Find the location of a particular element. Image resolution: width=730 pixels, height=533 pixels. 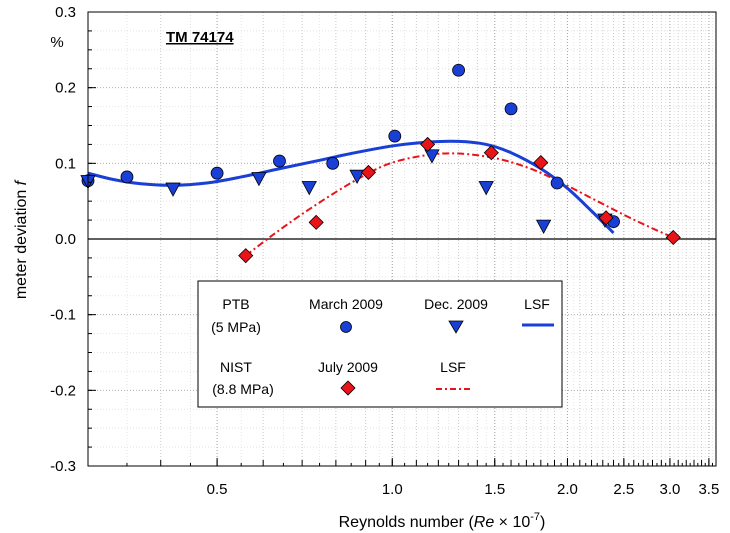

legend-label-nist-lsf: LSF is located at coordinates (453, 367).